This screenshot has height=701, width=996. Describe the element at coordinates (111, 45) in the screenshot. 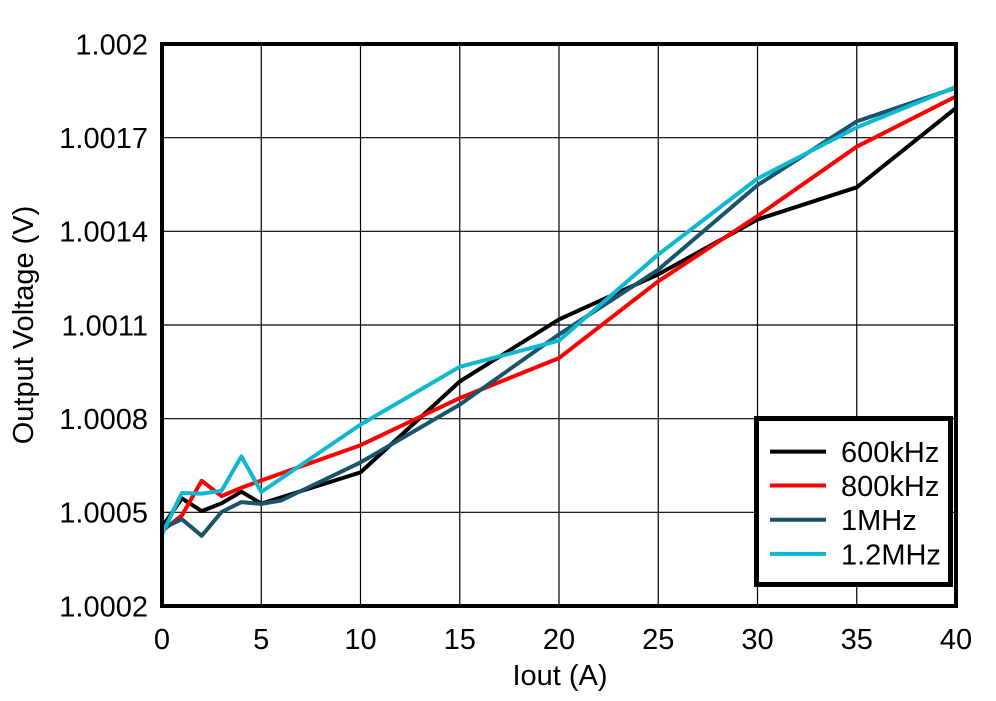

I see `svg-text: 1.002` at that location.